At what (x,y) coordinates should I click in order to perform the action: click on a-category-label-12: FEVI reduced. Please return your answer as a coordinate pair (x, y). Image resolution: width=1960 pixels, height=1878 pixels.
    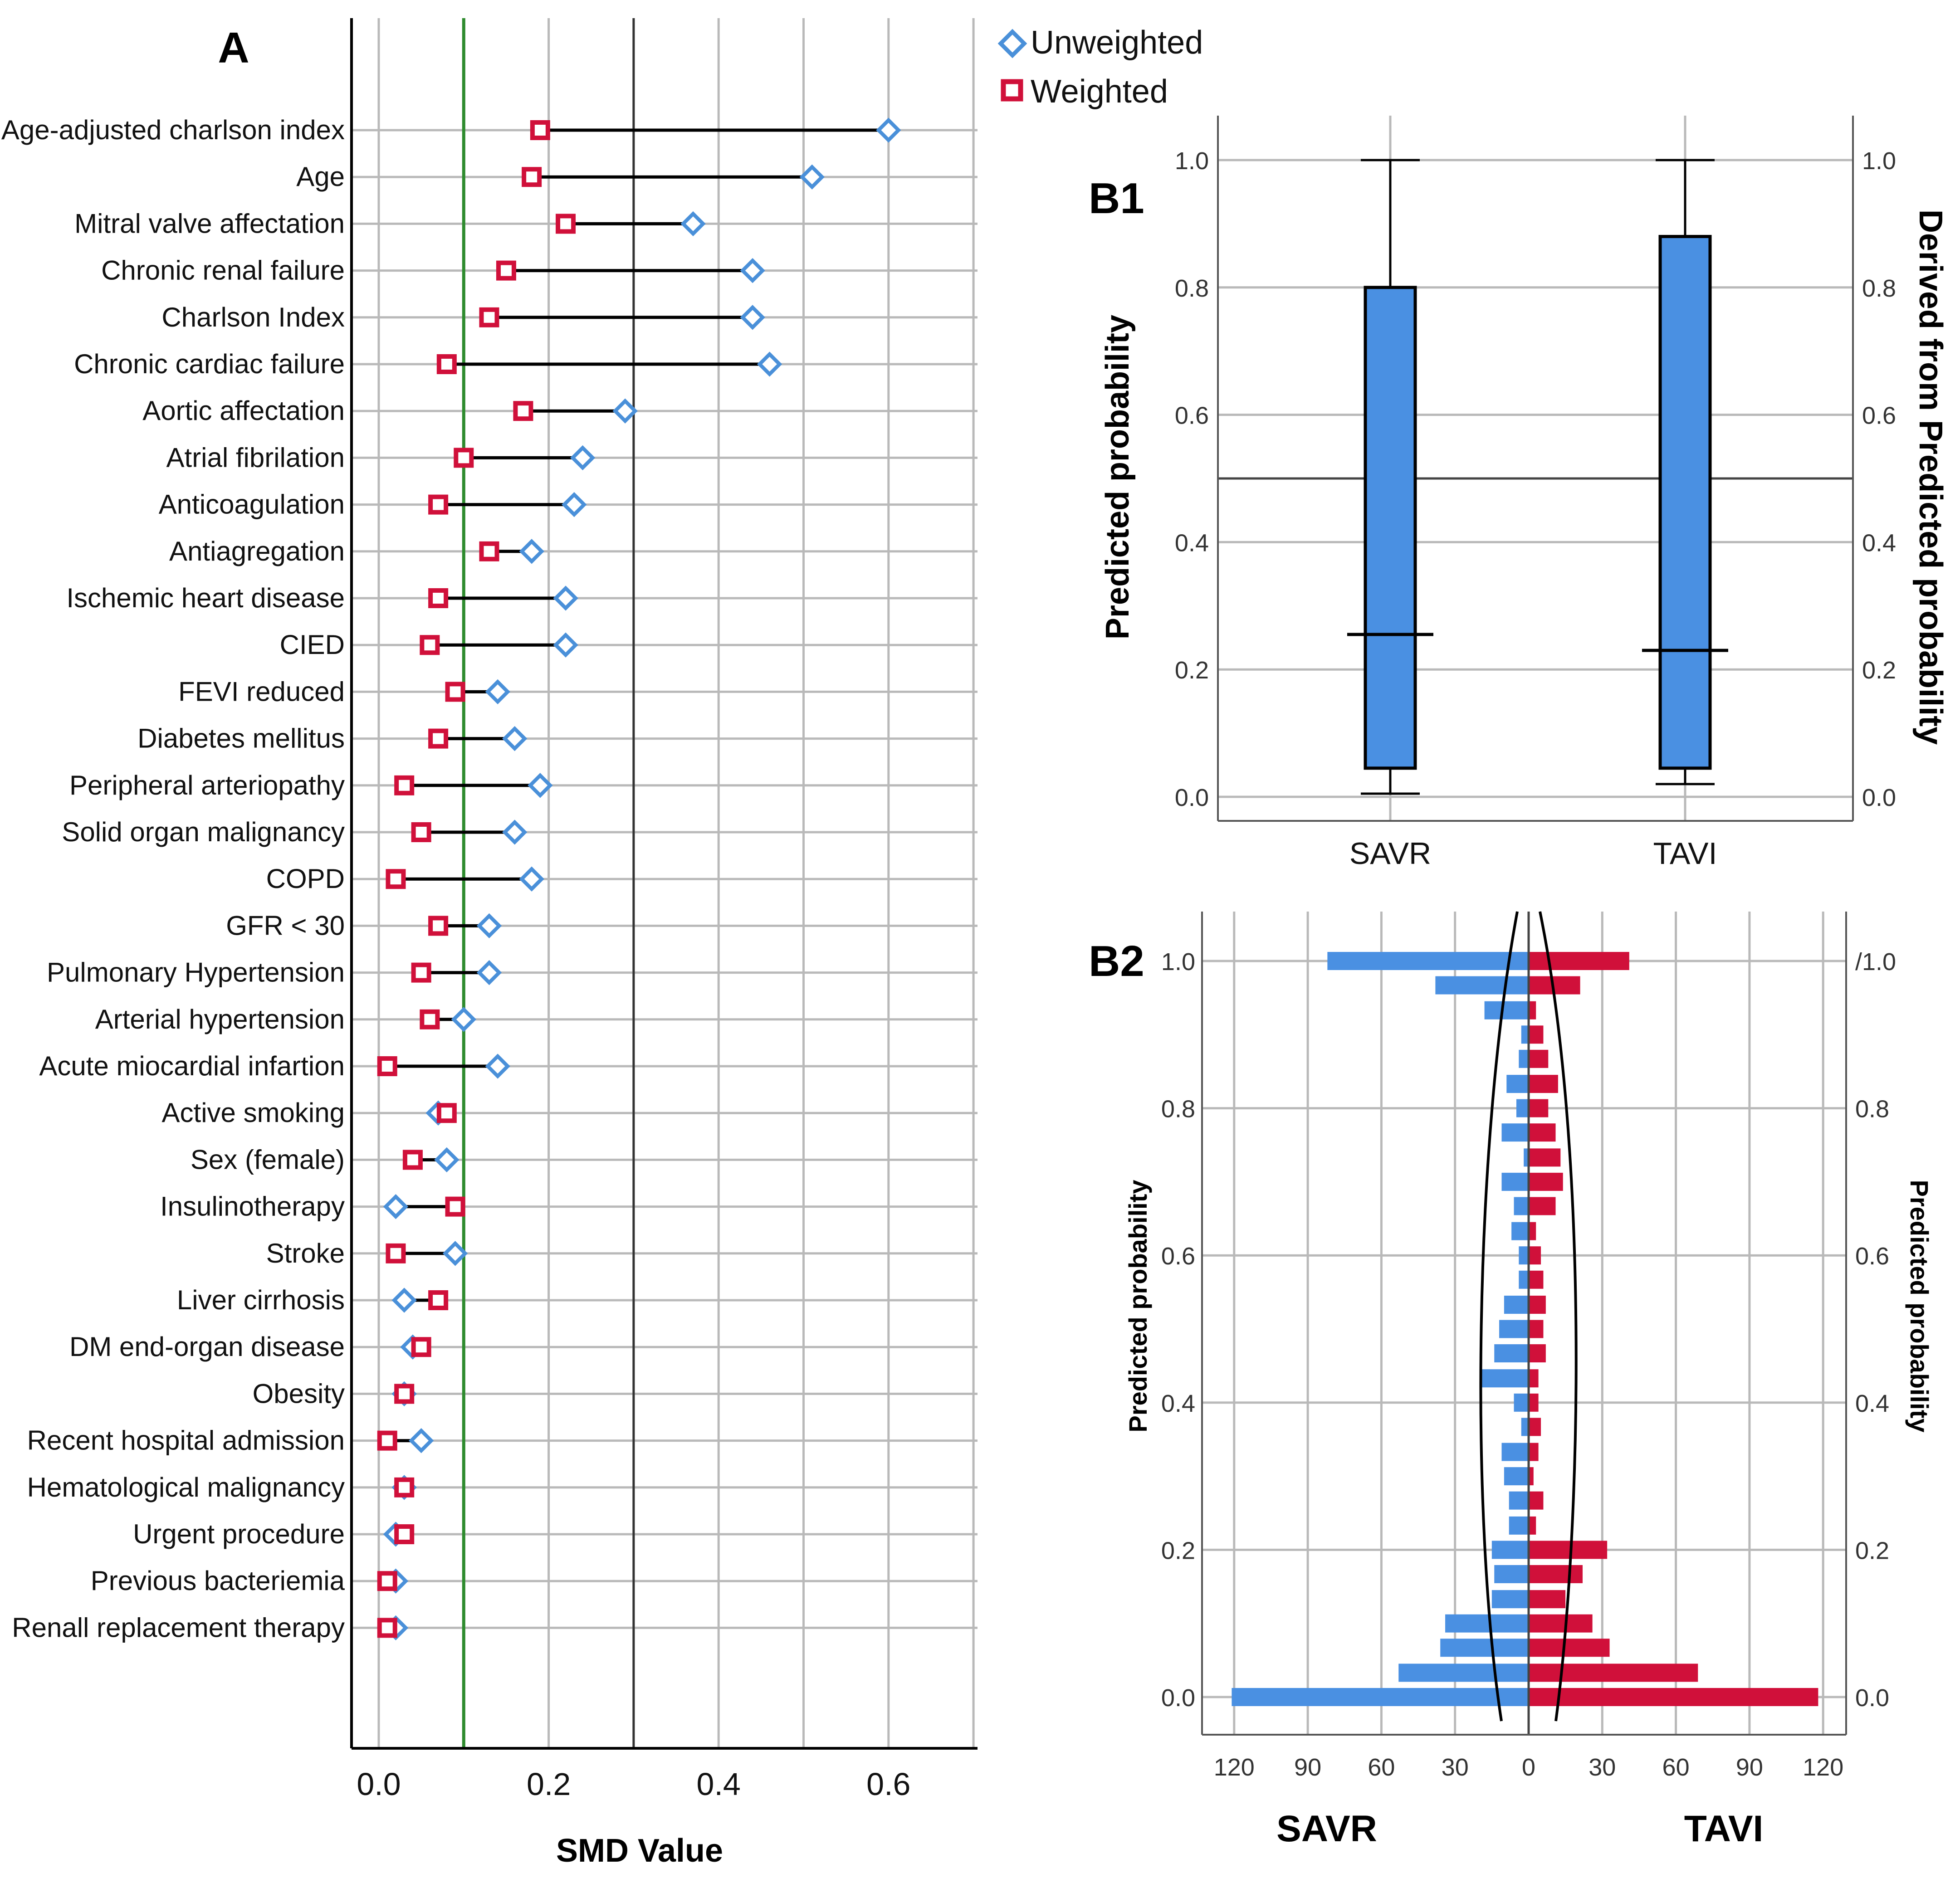
    Looking at the image, I should click on (261, 691).